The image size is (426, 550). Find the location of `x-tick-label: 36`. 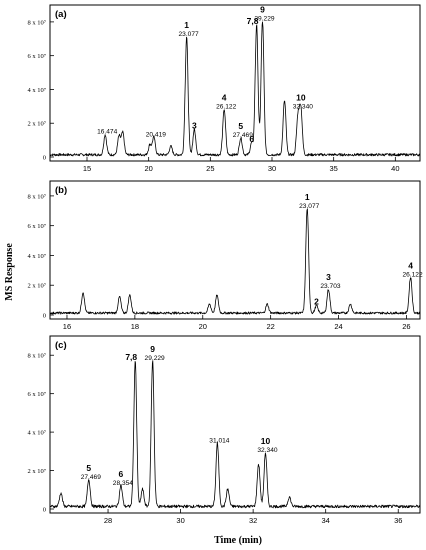

x-tick-label: 36 is located at coordinates (398, 520).